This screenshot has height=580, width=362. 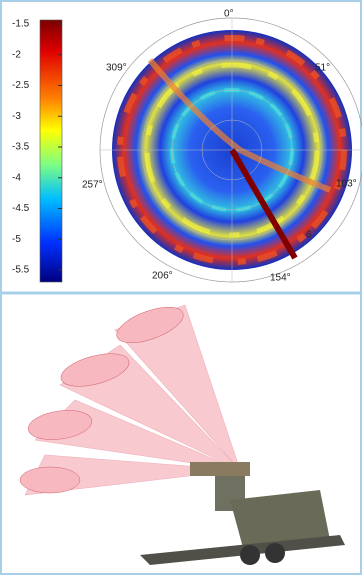 I want to click on angle-label: 309°, so click(x=116, y=68).